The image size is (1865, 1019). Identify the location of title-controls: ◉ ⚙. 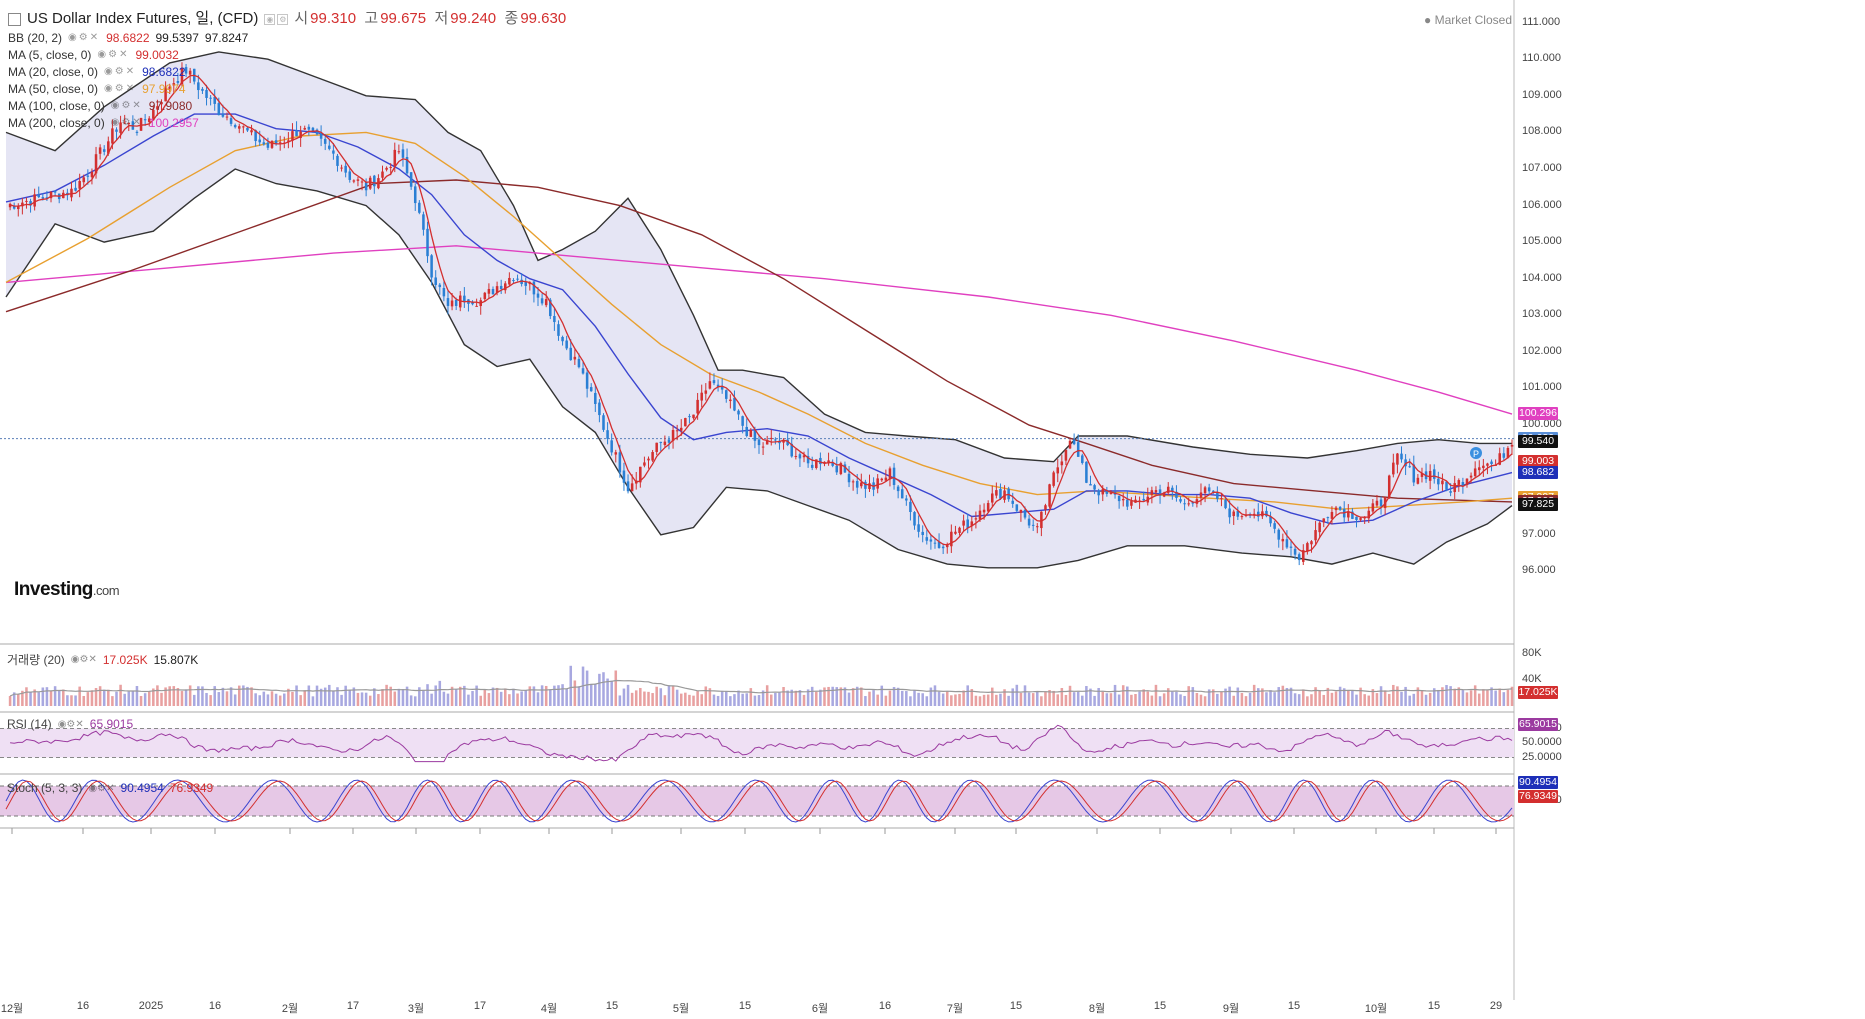
(276, 19).